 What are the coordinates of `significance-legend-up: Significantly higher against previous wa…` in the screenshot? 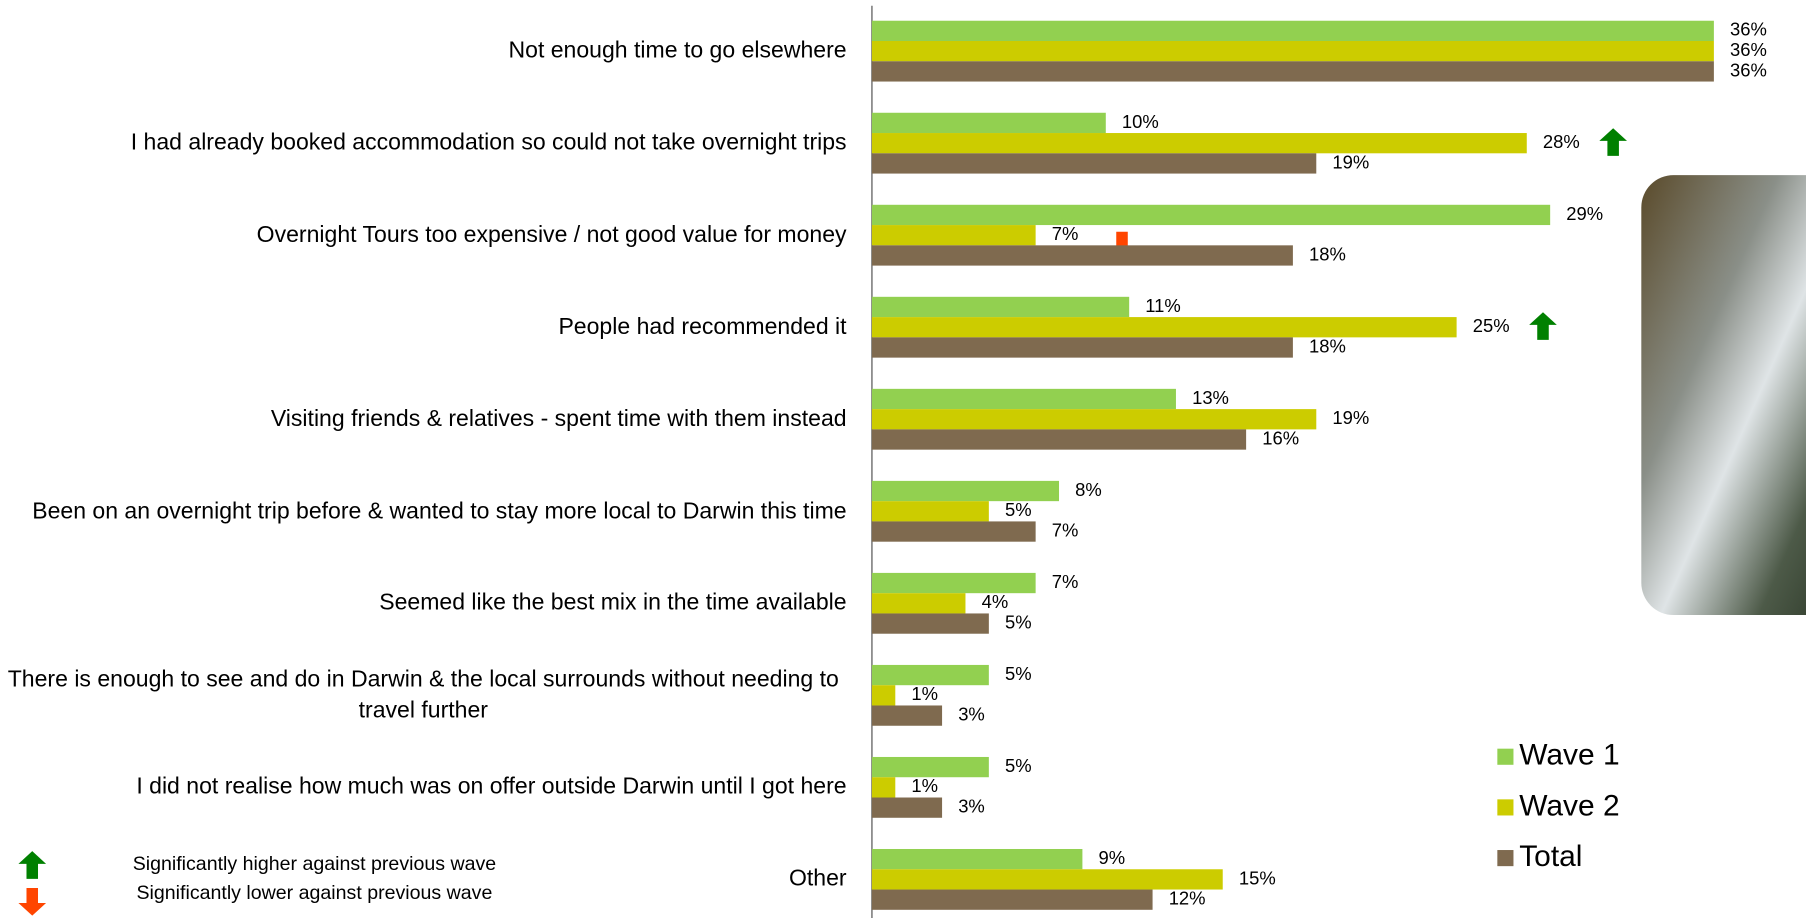 It's located at (315, 864).